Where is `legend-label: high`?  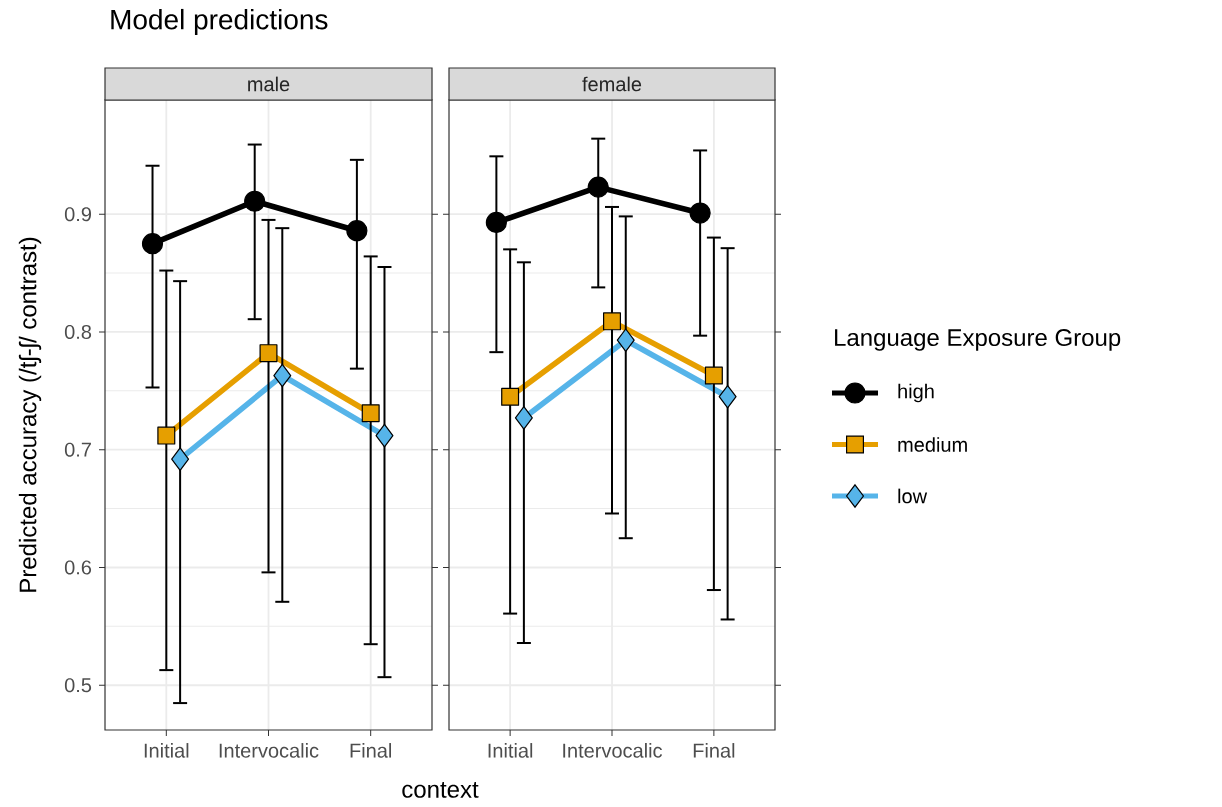
legend-label: high is located at coordinates (916, 393).